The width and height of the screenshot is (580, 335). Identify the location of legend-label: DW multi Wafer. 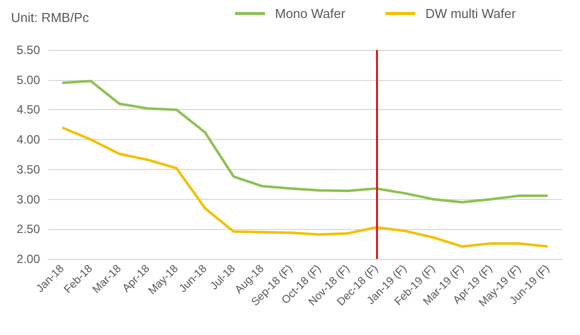
(471, 13).